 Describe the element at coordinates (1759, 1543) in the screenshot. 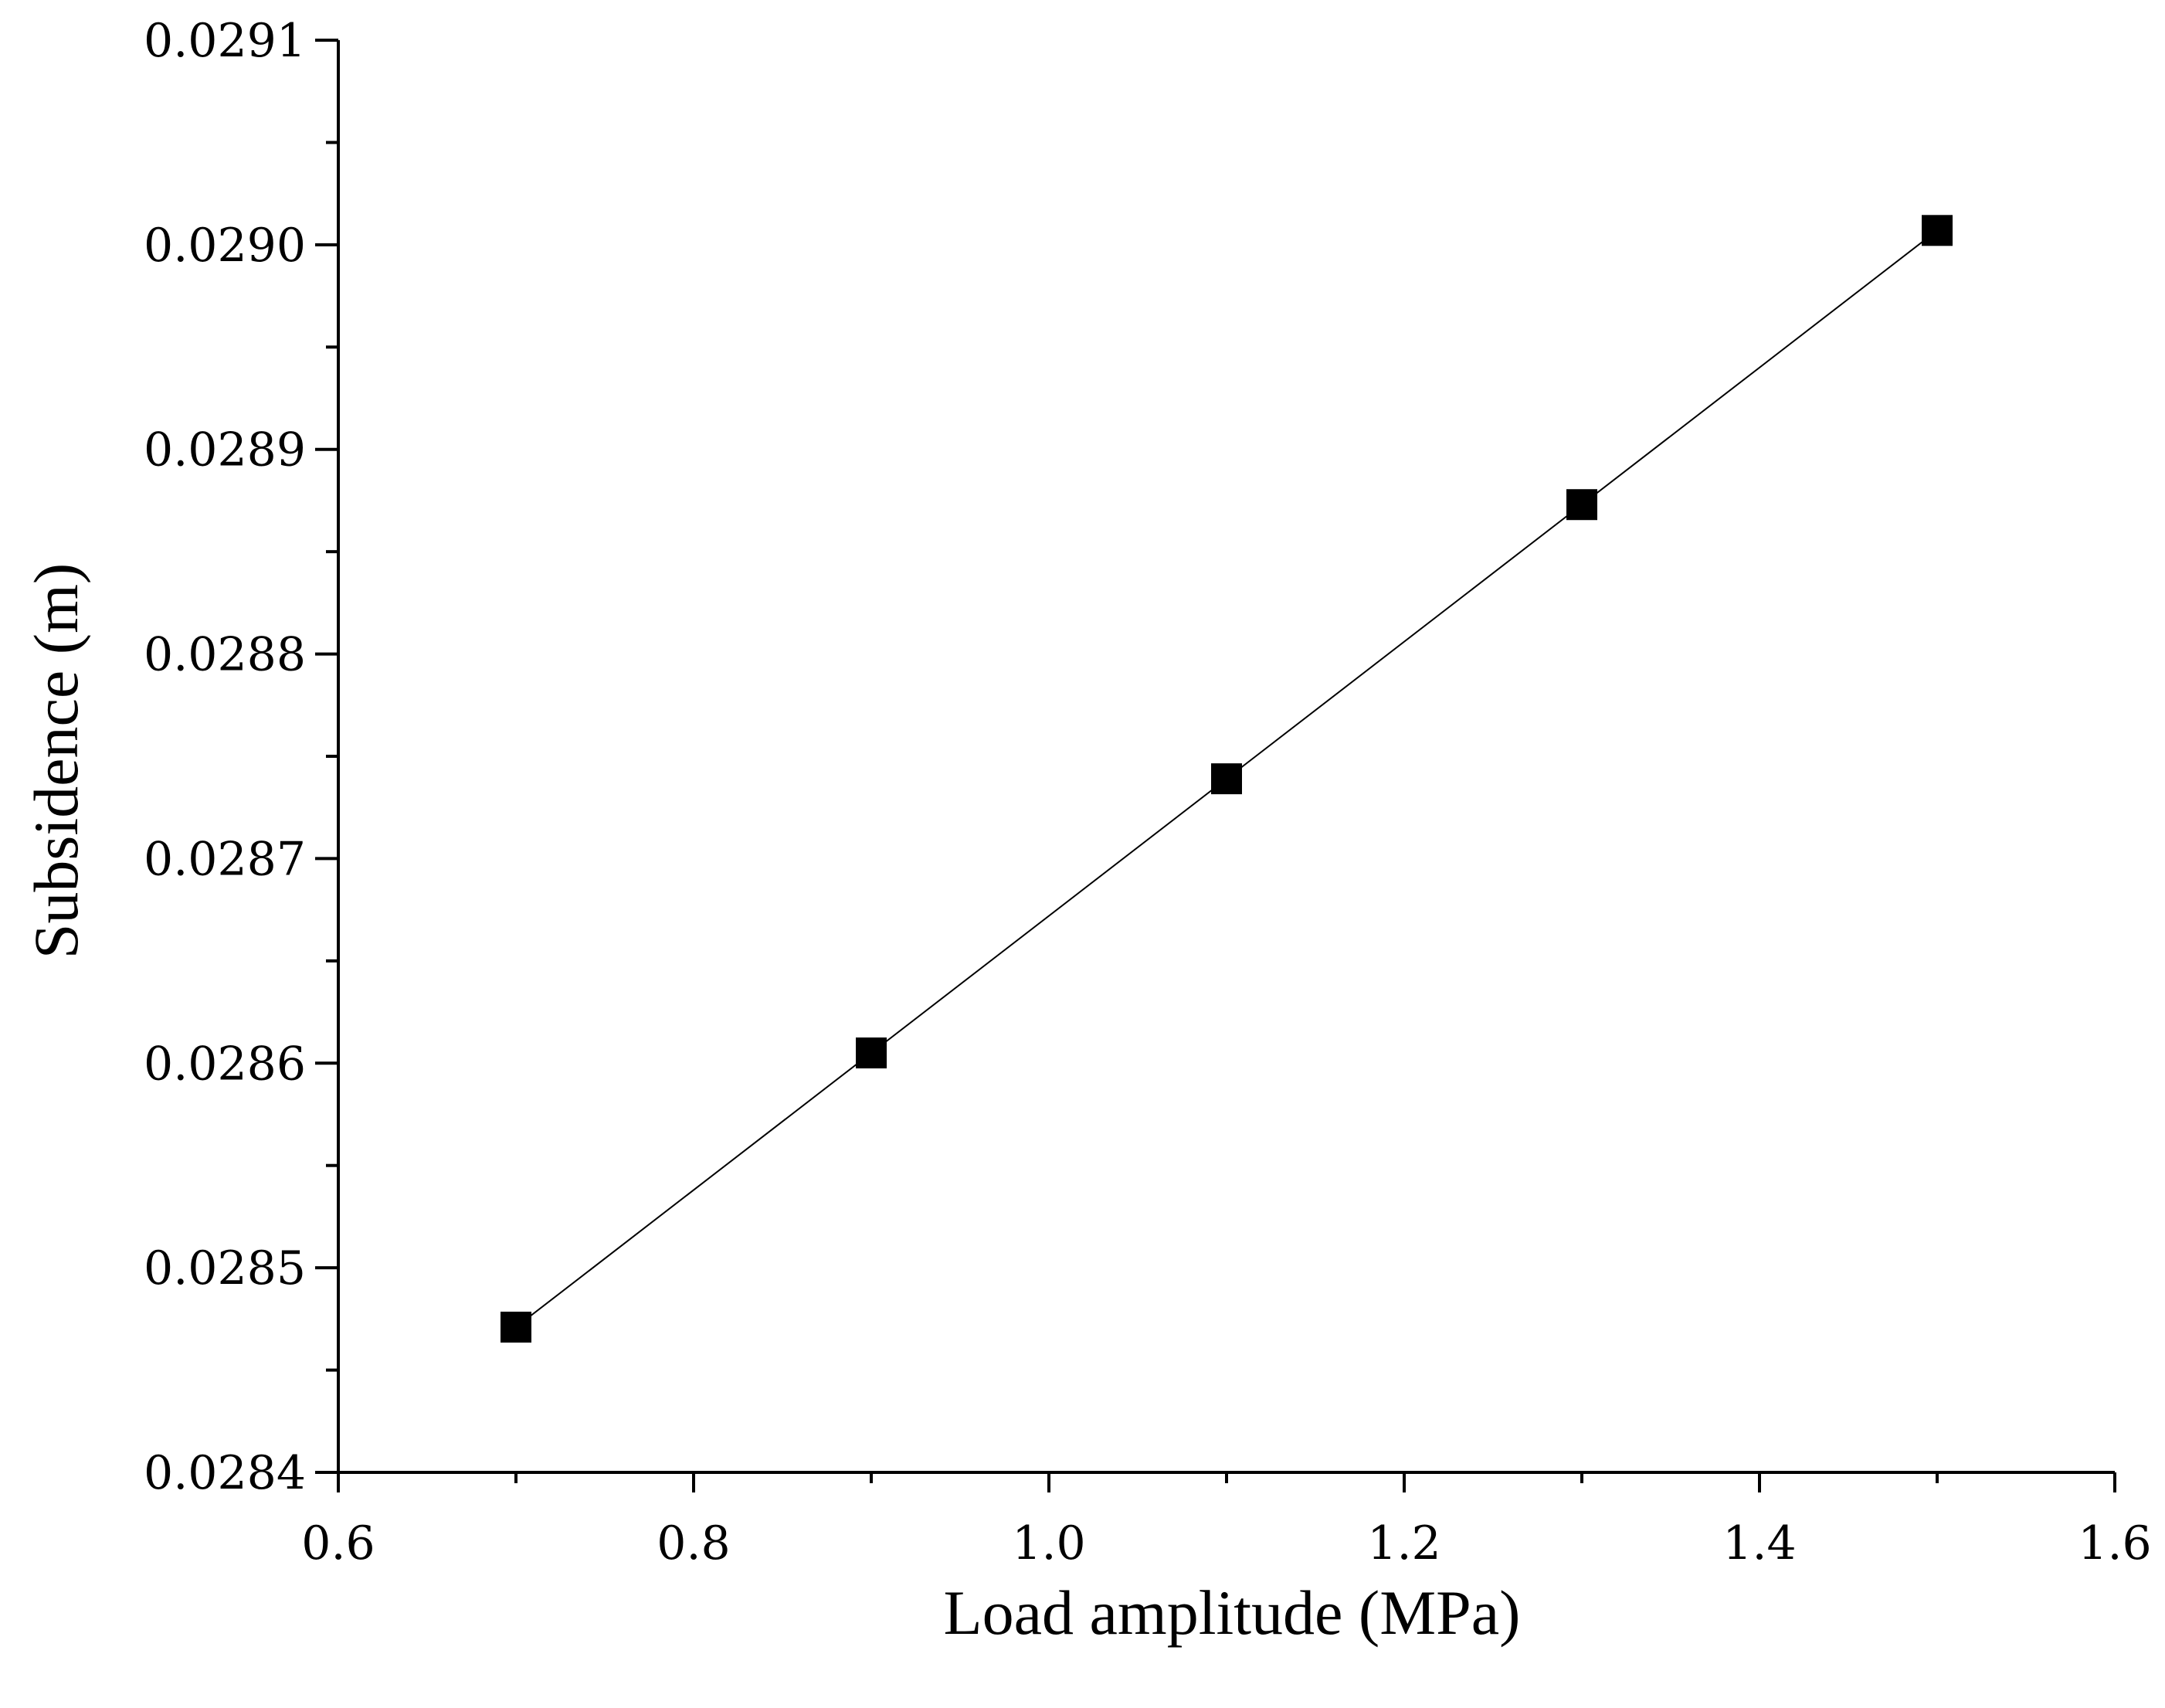

I see `x-tick-label: 1.4` at that location.